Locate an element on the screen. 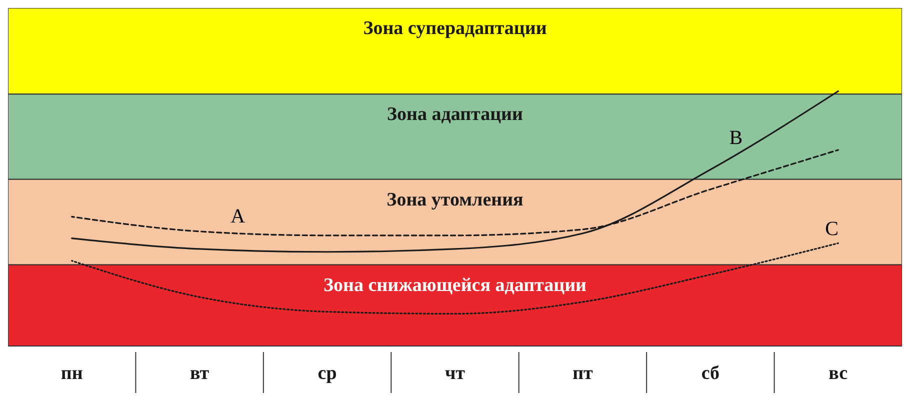  series-label: B is located at coordinates (736, 137).